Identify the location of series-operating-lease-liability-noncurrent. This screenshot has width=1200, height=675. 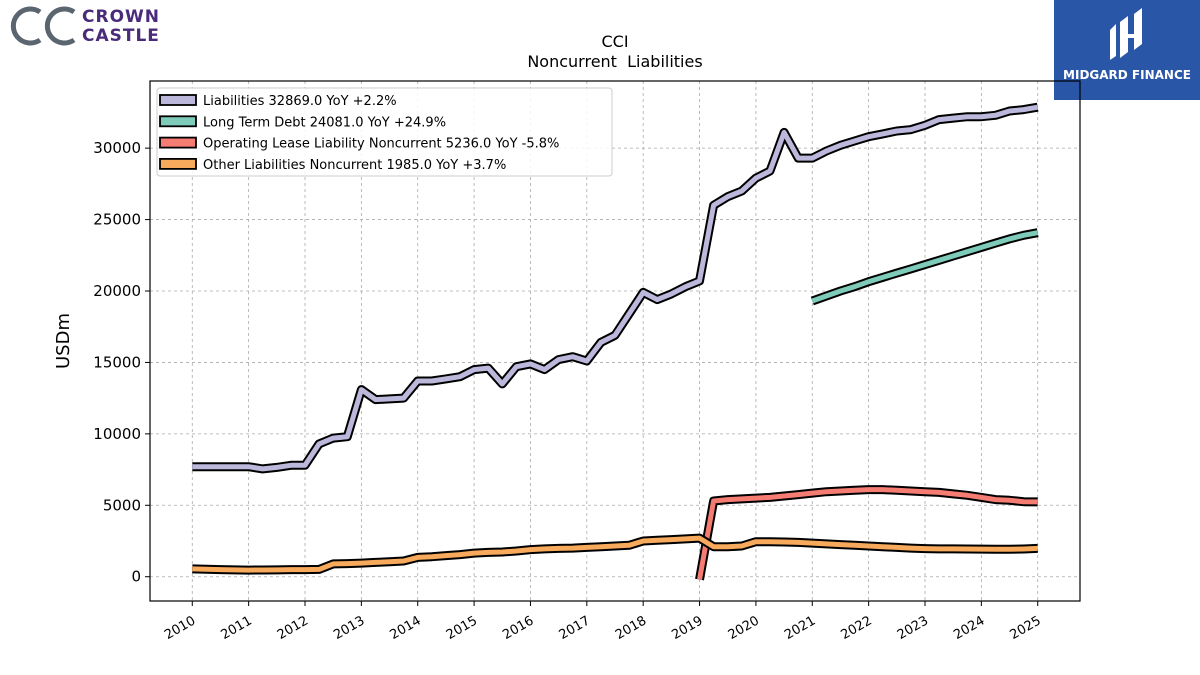
(866, 533).